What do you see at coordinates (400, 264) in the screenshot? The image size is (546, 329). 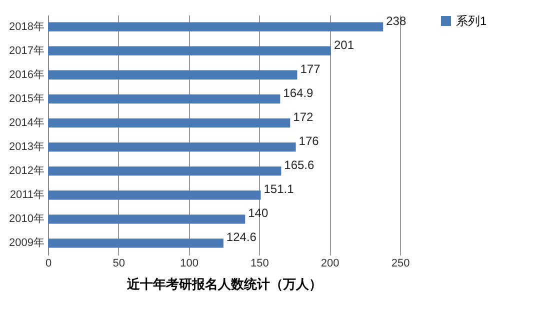 I see `x-tick-label: 250` at bounding box center [400, 264].